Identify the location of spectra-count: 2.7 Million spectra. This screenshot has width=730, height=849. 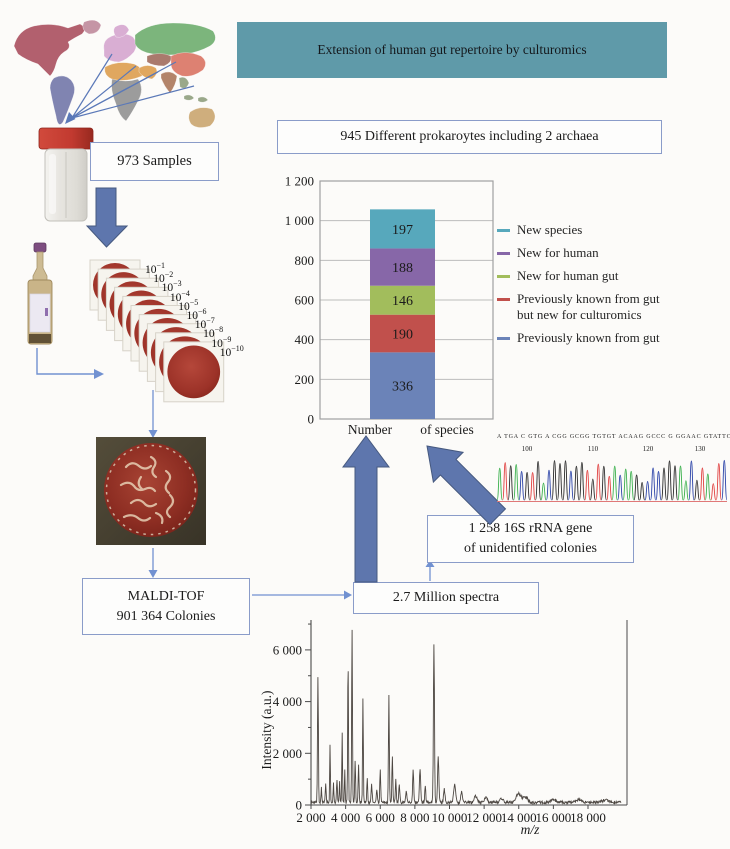
(446, 598).